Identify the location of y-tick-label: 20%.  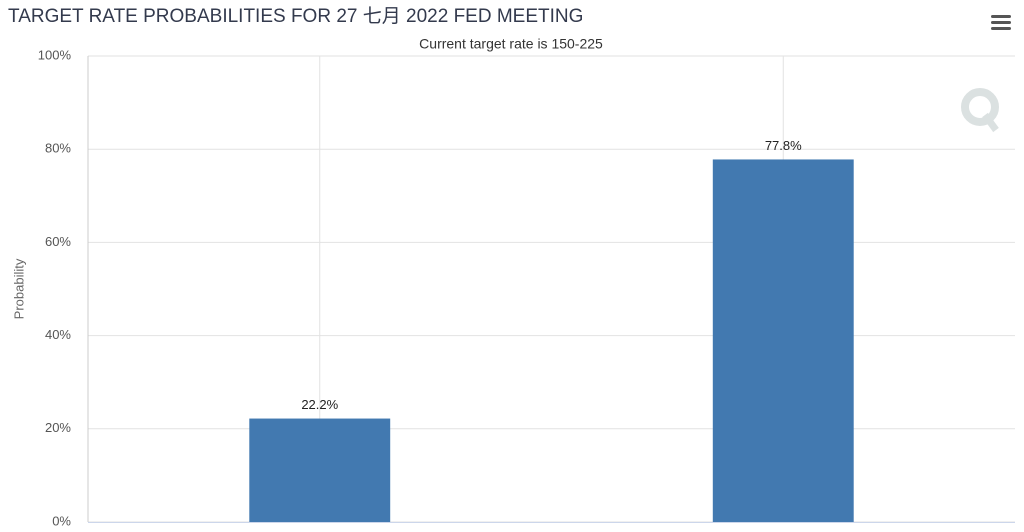
(58, 427).